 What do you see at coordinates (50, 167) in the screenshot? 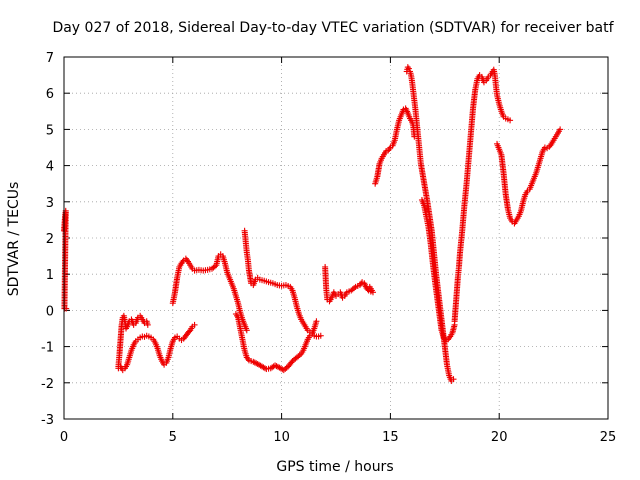
I see `y-tick-label: 4` at bounding box center [50, 167].